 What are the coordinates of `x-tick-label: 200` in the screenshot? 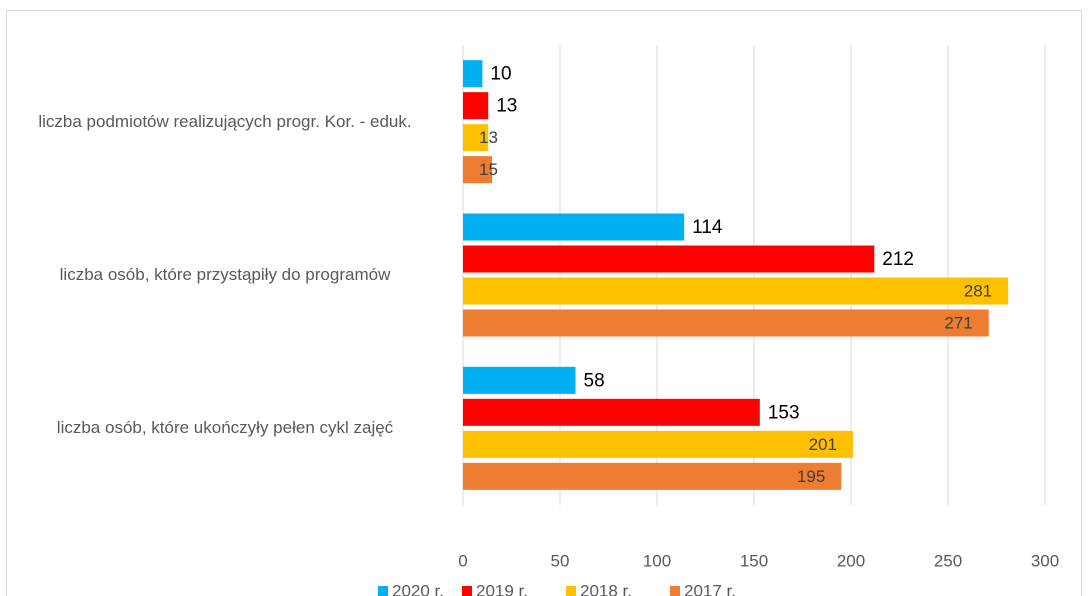 It's located at (851, 560).